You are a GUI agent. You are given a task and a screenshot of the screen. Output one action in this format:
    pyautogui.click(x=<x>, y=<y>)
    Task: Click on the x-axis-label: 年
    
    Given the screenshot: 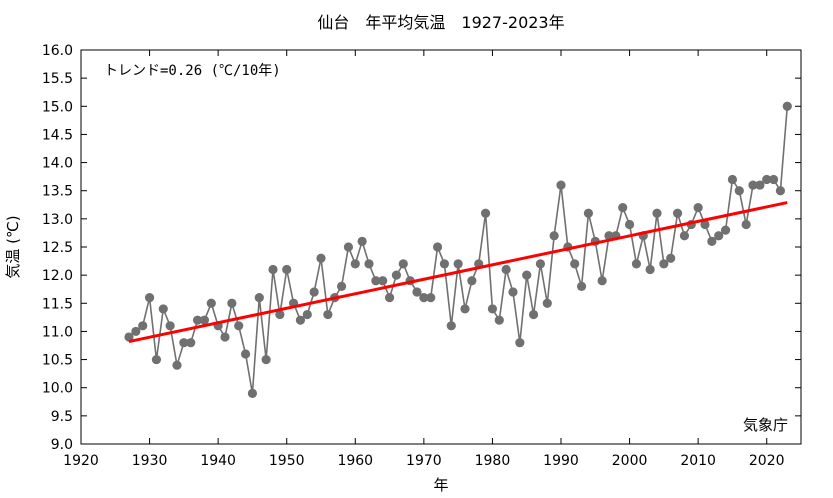 What is the action you would take?
    pyautogui.click(x=440, y=485)
    